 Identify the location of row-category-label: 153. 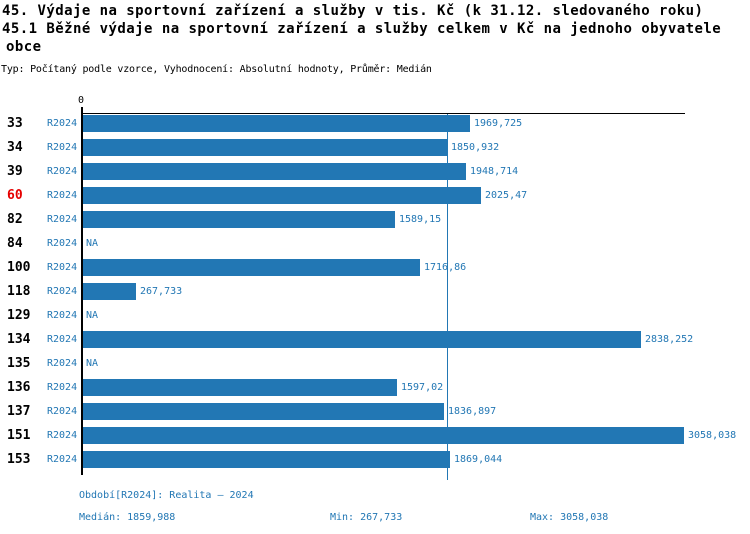
(19, 459).